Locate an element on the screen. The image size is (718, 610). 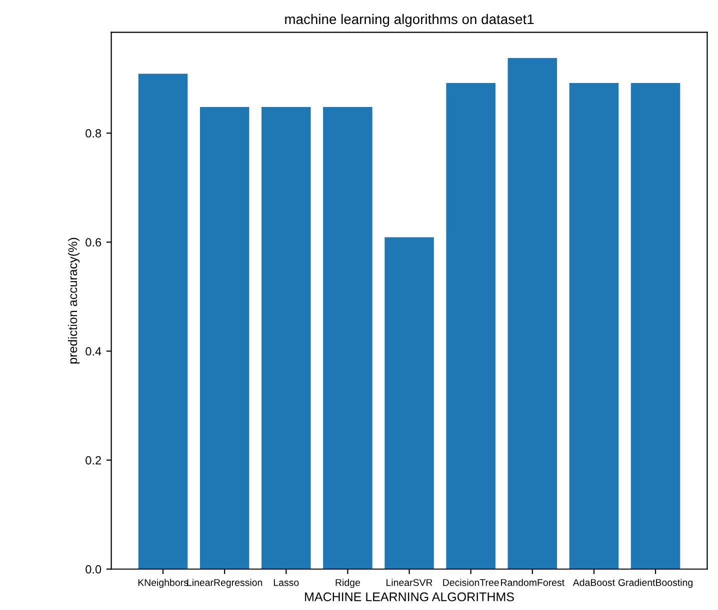
y-tick-label: 0.2 is located at coordinates (93, 460).